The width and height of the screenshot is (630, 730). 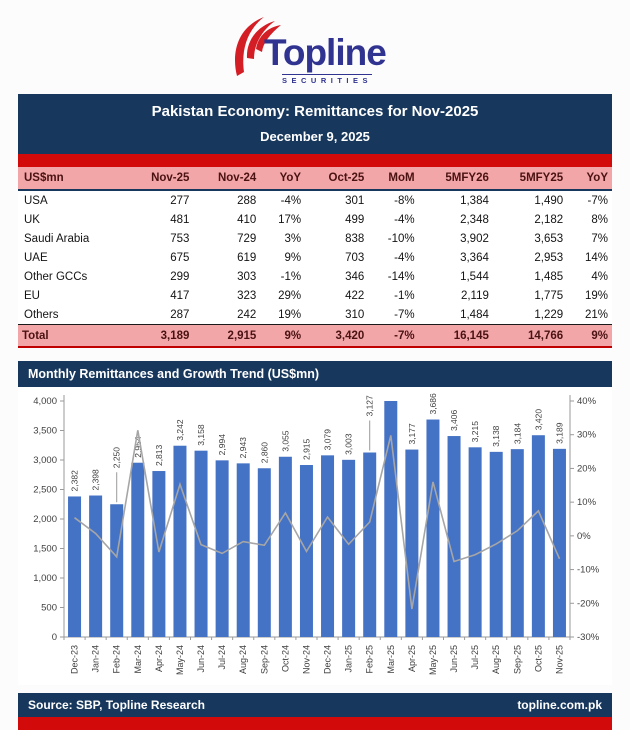 What do you see at coordinates (530, 238) in the screenshot?
I see `cell-value: 3,653` at bounding box center [530, 238].